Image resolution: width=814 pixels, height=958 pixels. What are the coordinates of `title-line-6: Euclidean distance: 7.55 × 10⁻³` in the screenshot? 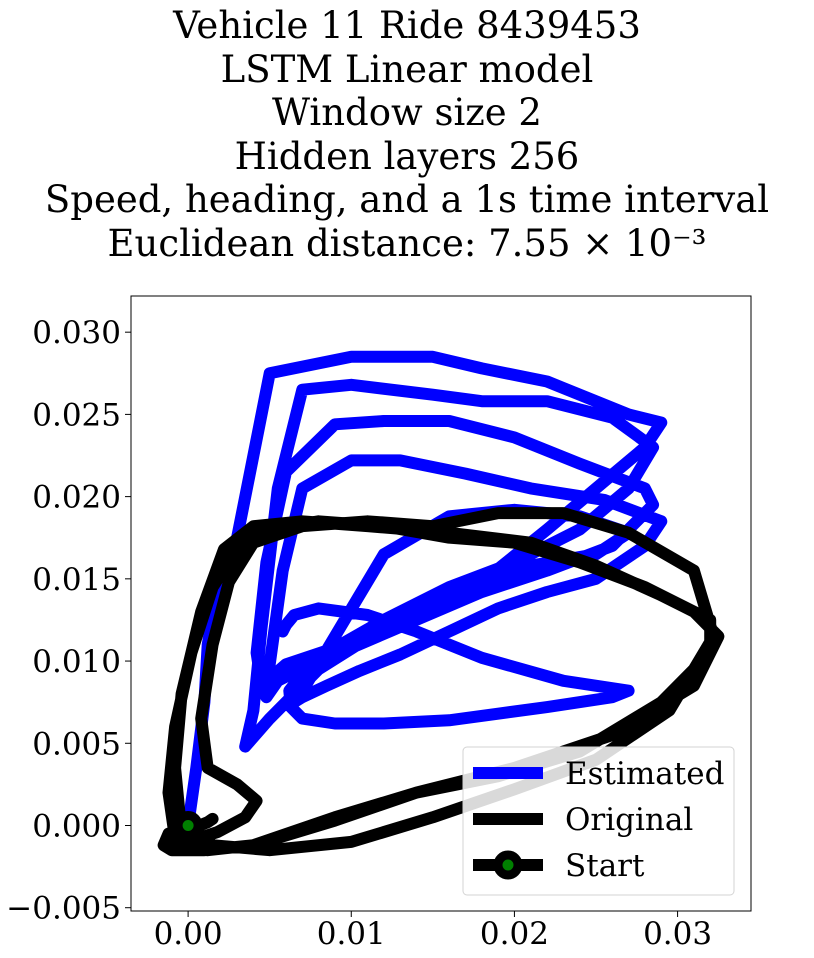 It's located at (407, 243).